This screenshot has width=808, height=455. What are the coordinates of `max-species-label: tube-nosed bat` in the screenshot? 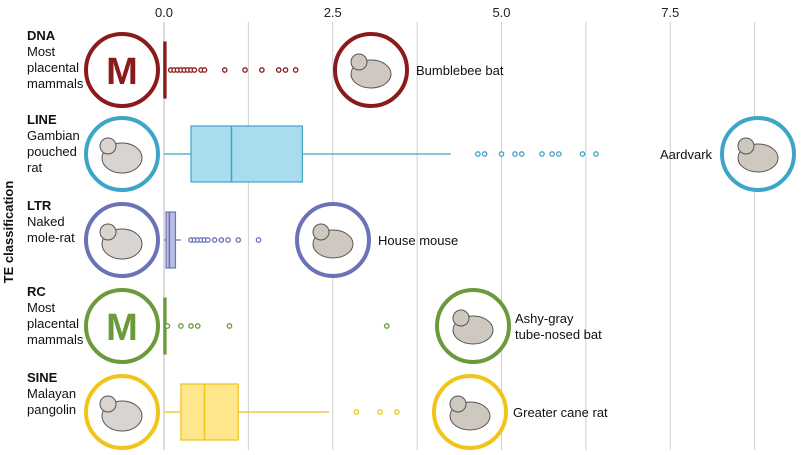 It's located at (558, 334).